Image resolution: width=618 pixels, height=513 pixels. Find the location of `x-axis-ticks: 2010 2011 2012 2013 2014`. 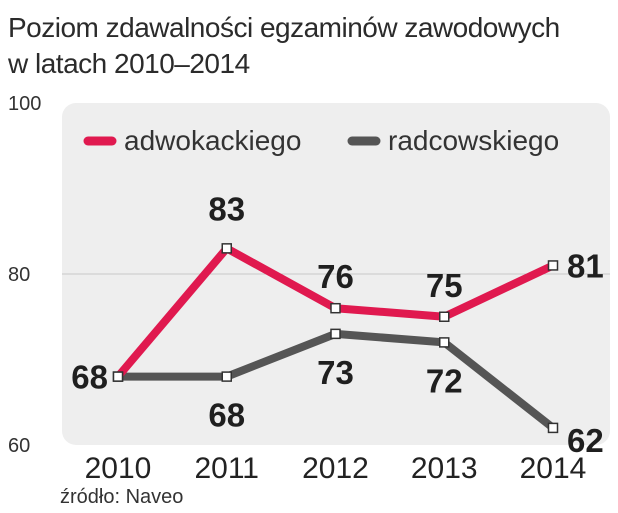

x-axis-ticks: 2010 2011 2012 2013 2014 is located at coordinates (336, 468).